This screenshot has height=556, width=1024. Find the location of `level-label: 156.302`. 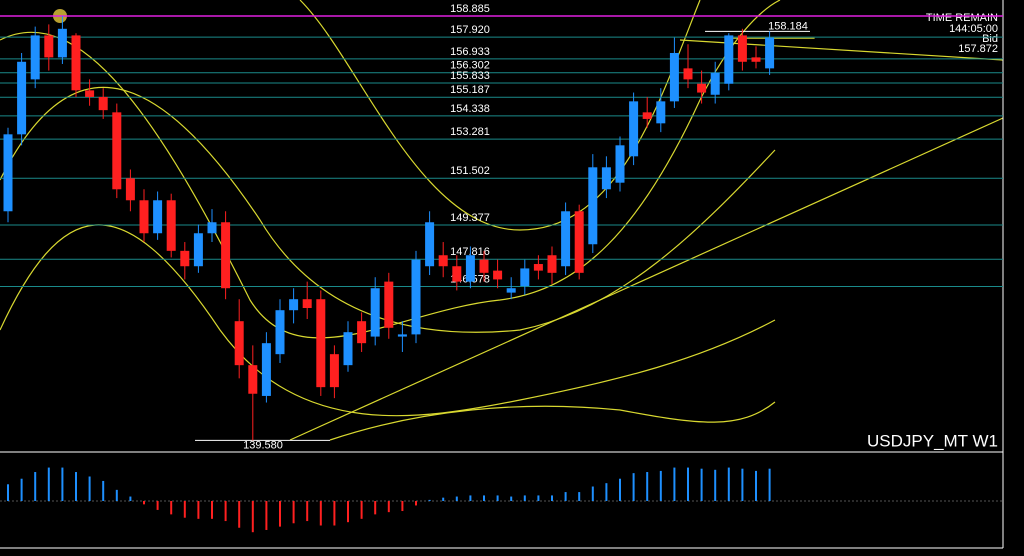

level-label: 156.302 is located at coordinates (470, 66).